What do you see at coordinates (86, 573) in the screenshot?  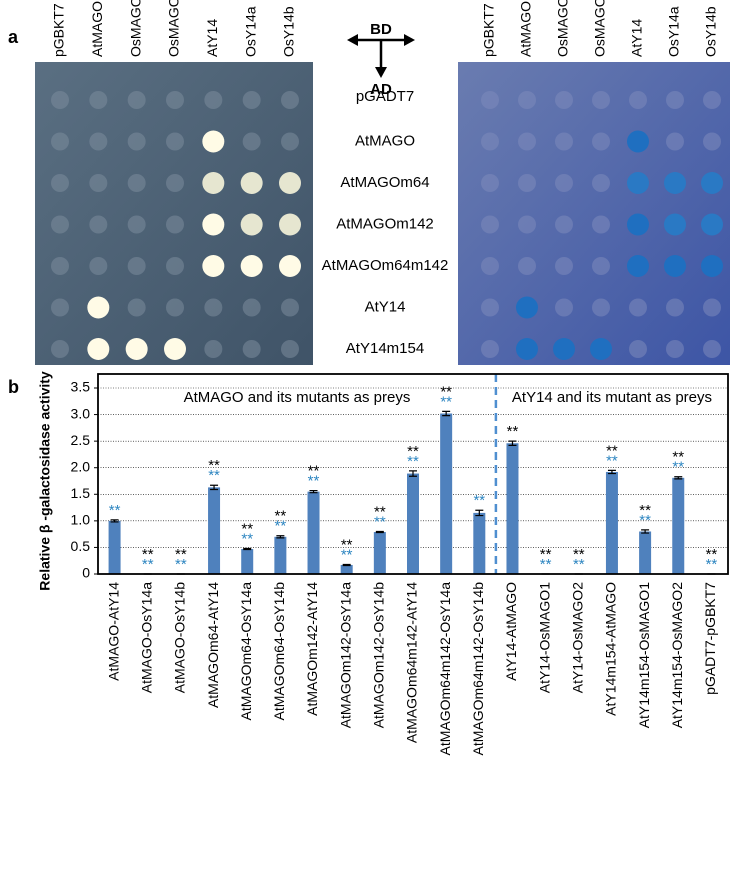 I see `y-tick-label: 0` at bounding box center [86, 573].